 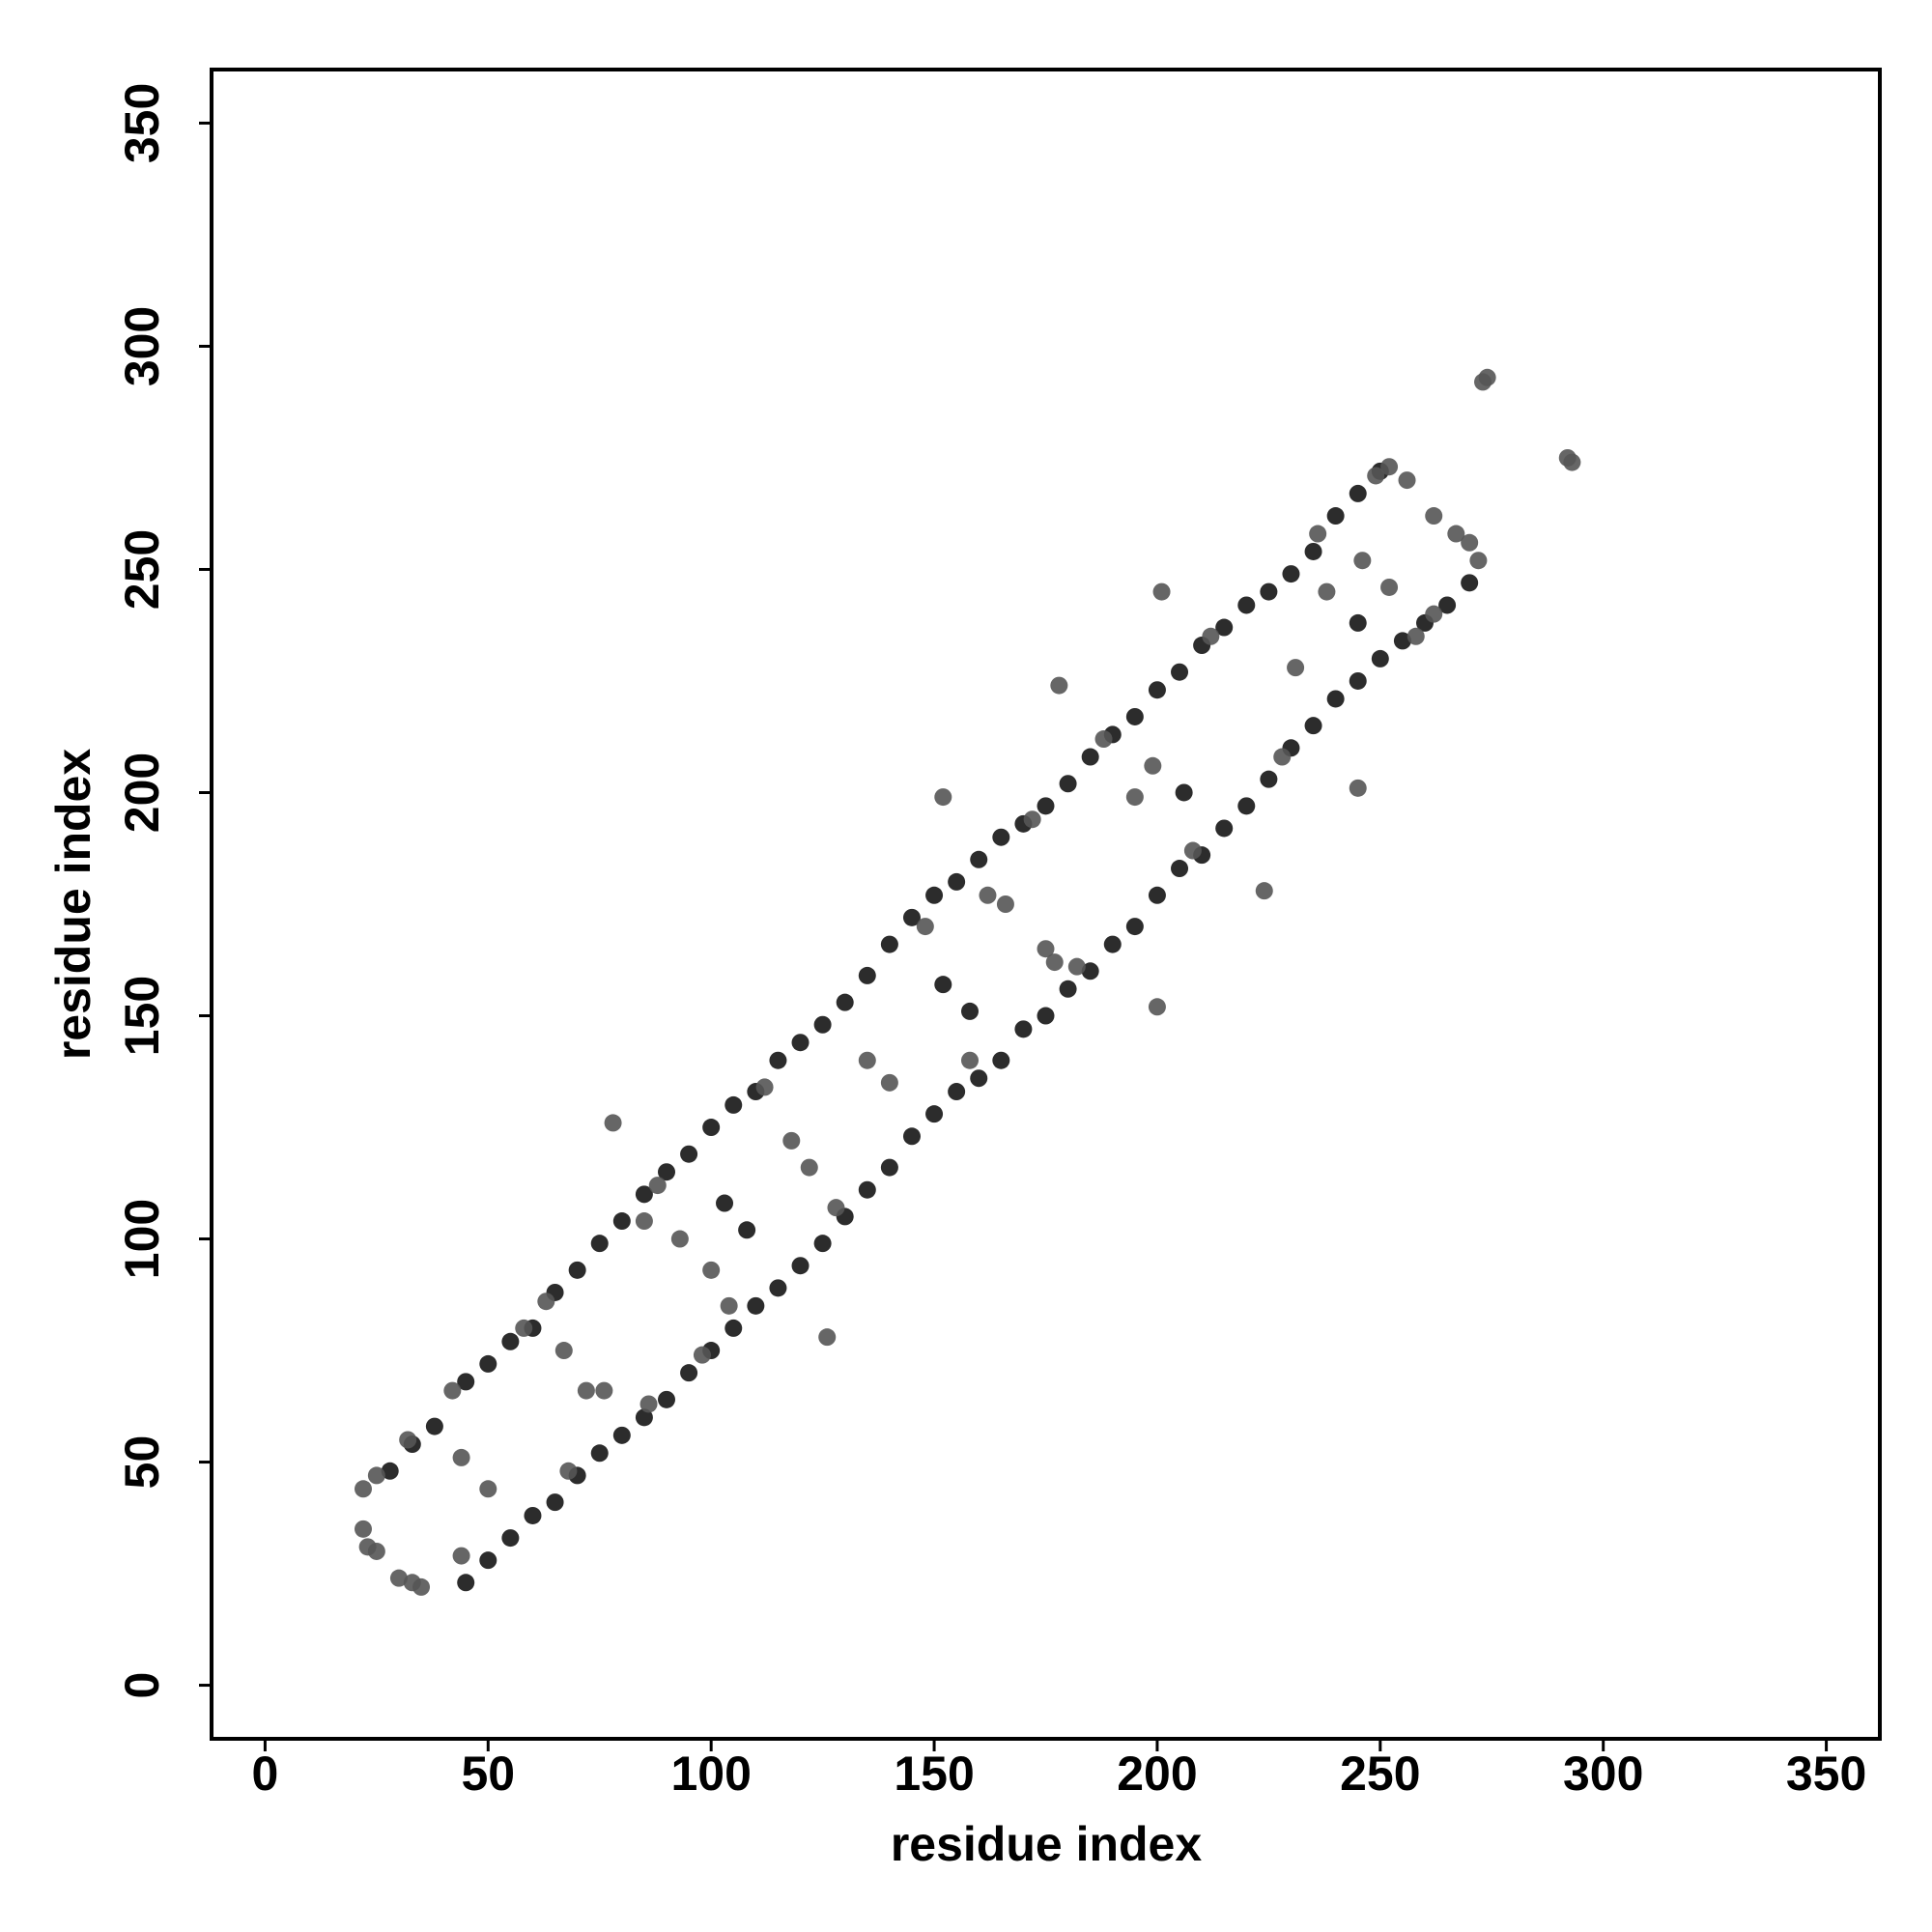 I want to click on y-tick-label: 250, so click(x=142, y=569).